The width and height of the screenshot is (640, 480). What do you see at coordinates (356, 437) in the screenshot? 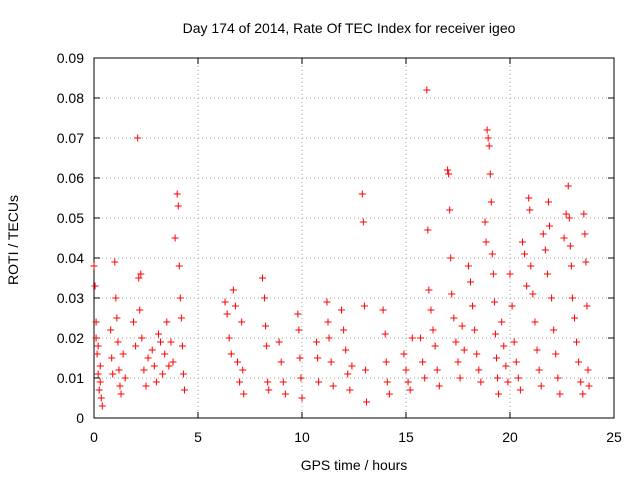
I see `x-tick-labels: 0 5 10 15 20 25` at bounding box center [356, 437].